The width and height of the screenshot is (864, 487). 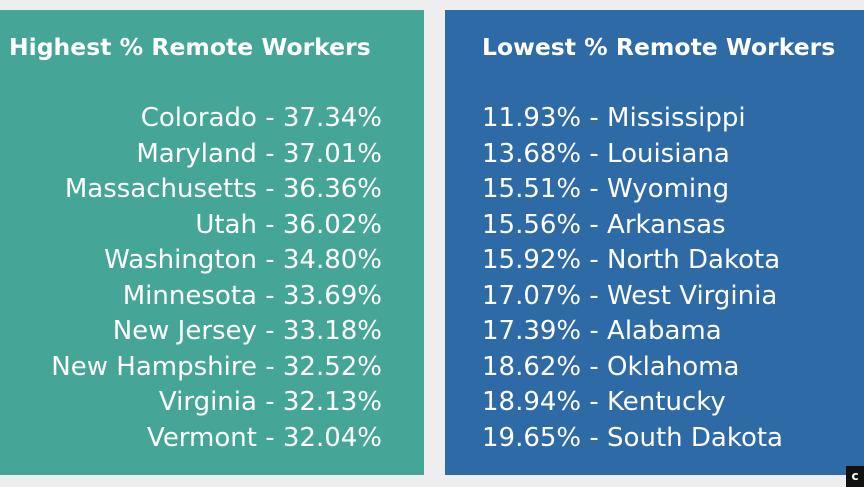 What do you see at coordinates (190, 47) in the screenshot?
I see `highest-panel-title: Highest % Remote Workers` at bounding box center [190, 47].